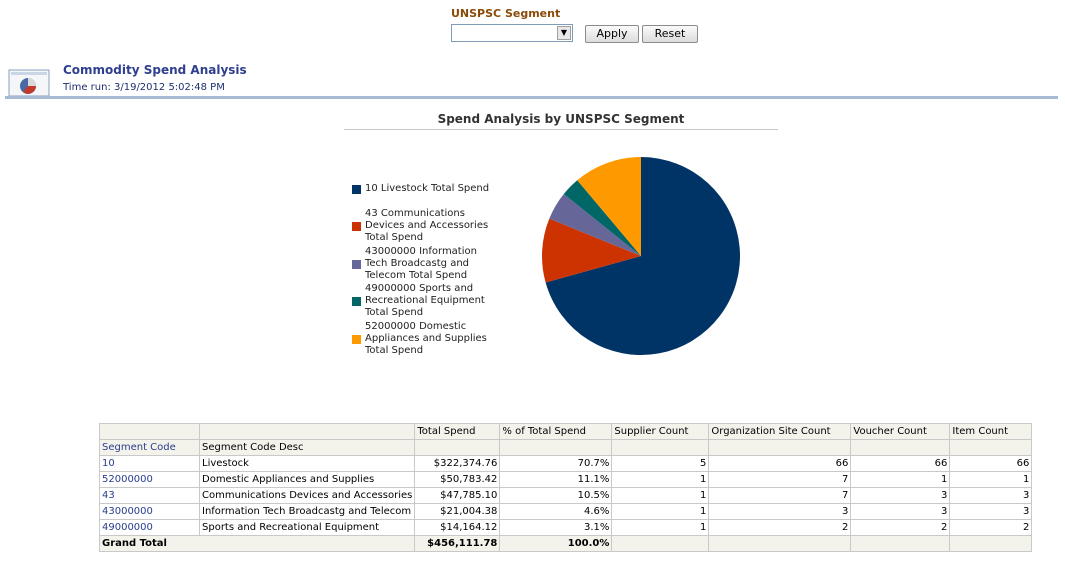 The width and height of the screenshot is (1065, 561). I want to click on segment-code-cell: 49000000, so click(149, 527).